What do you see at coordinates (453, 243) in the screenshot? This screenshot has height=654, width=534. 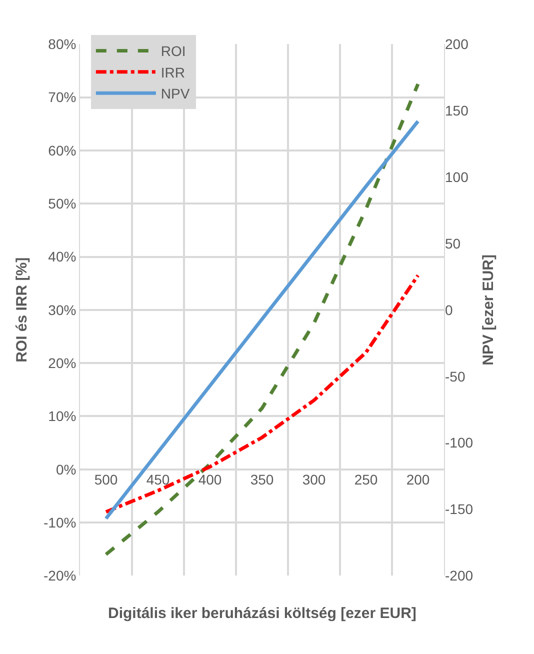 I see `y2-tick-label: 50` at bounding box center [453, 243].